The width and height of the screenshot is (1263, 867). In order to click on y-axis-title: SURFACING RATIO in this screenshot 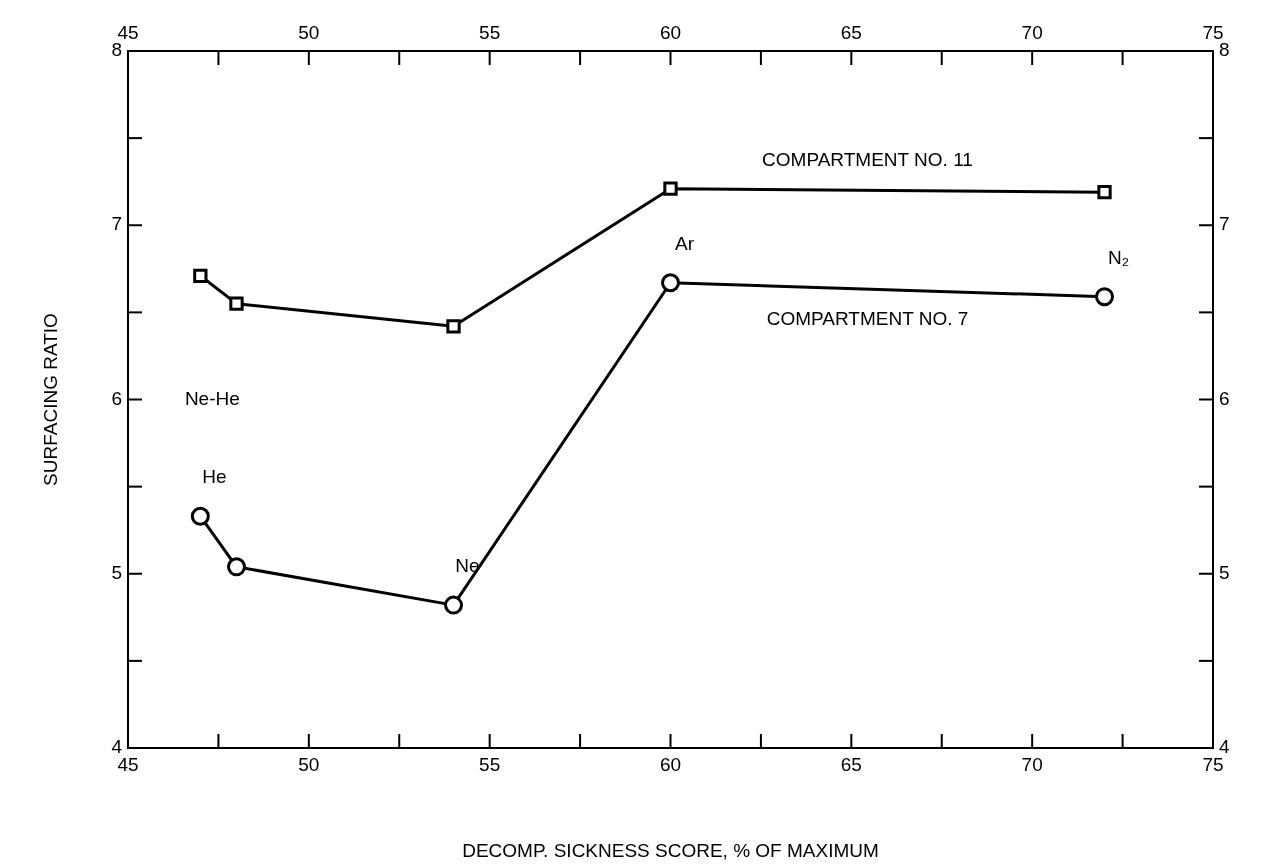, I will do `click(50, 399)`.